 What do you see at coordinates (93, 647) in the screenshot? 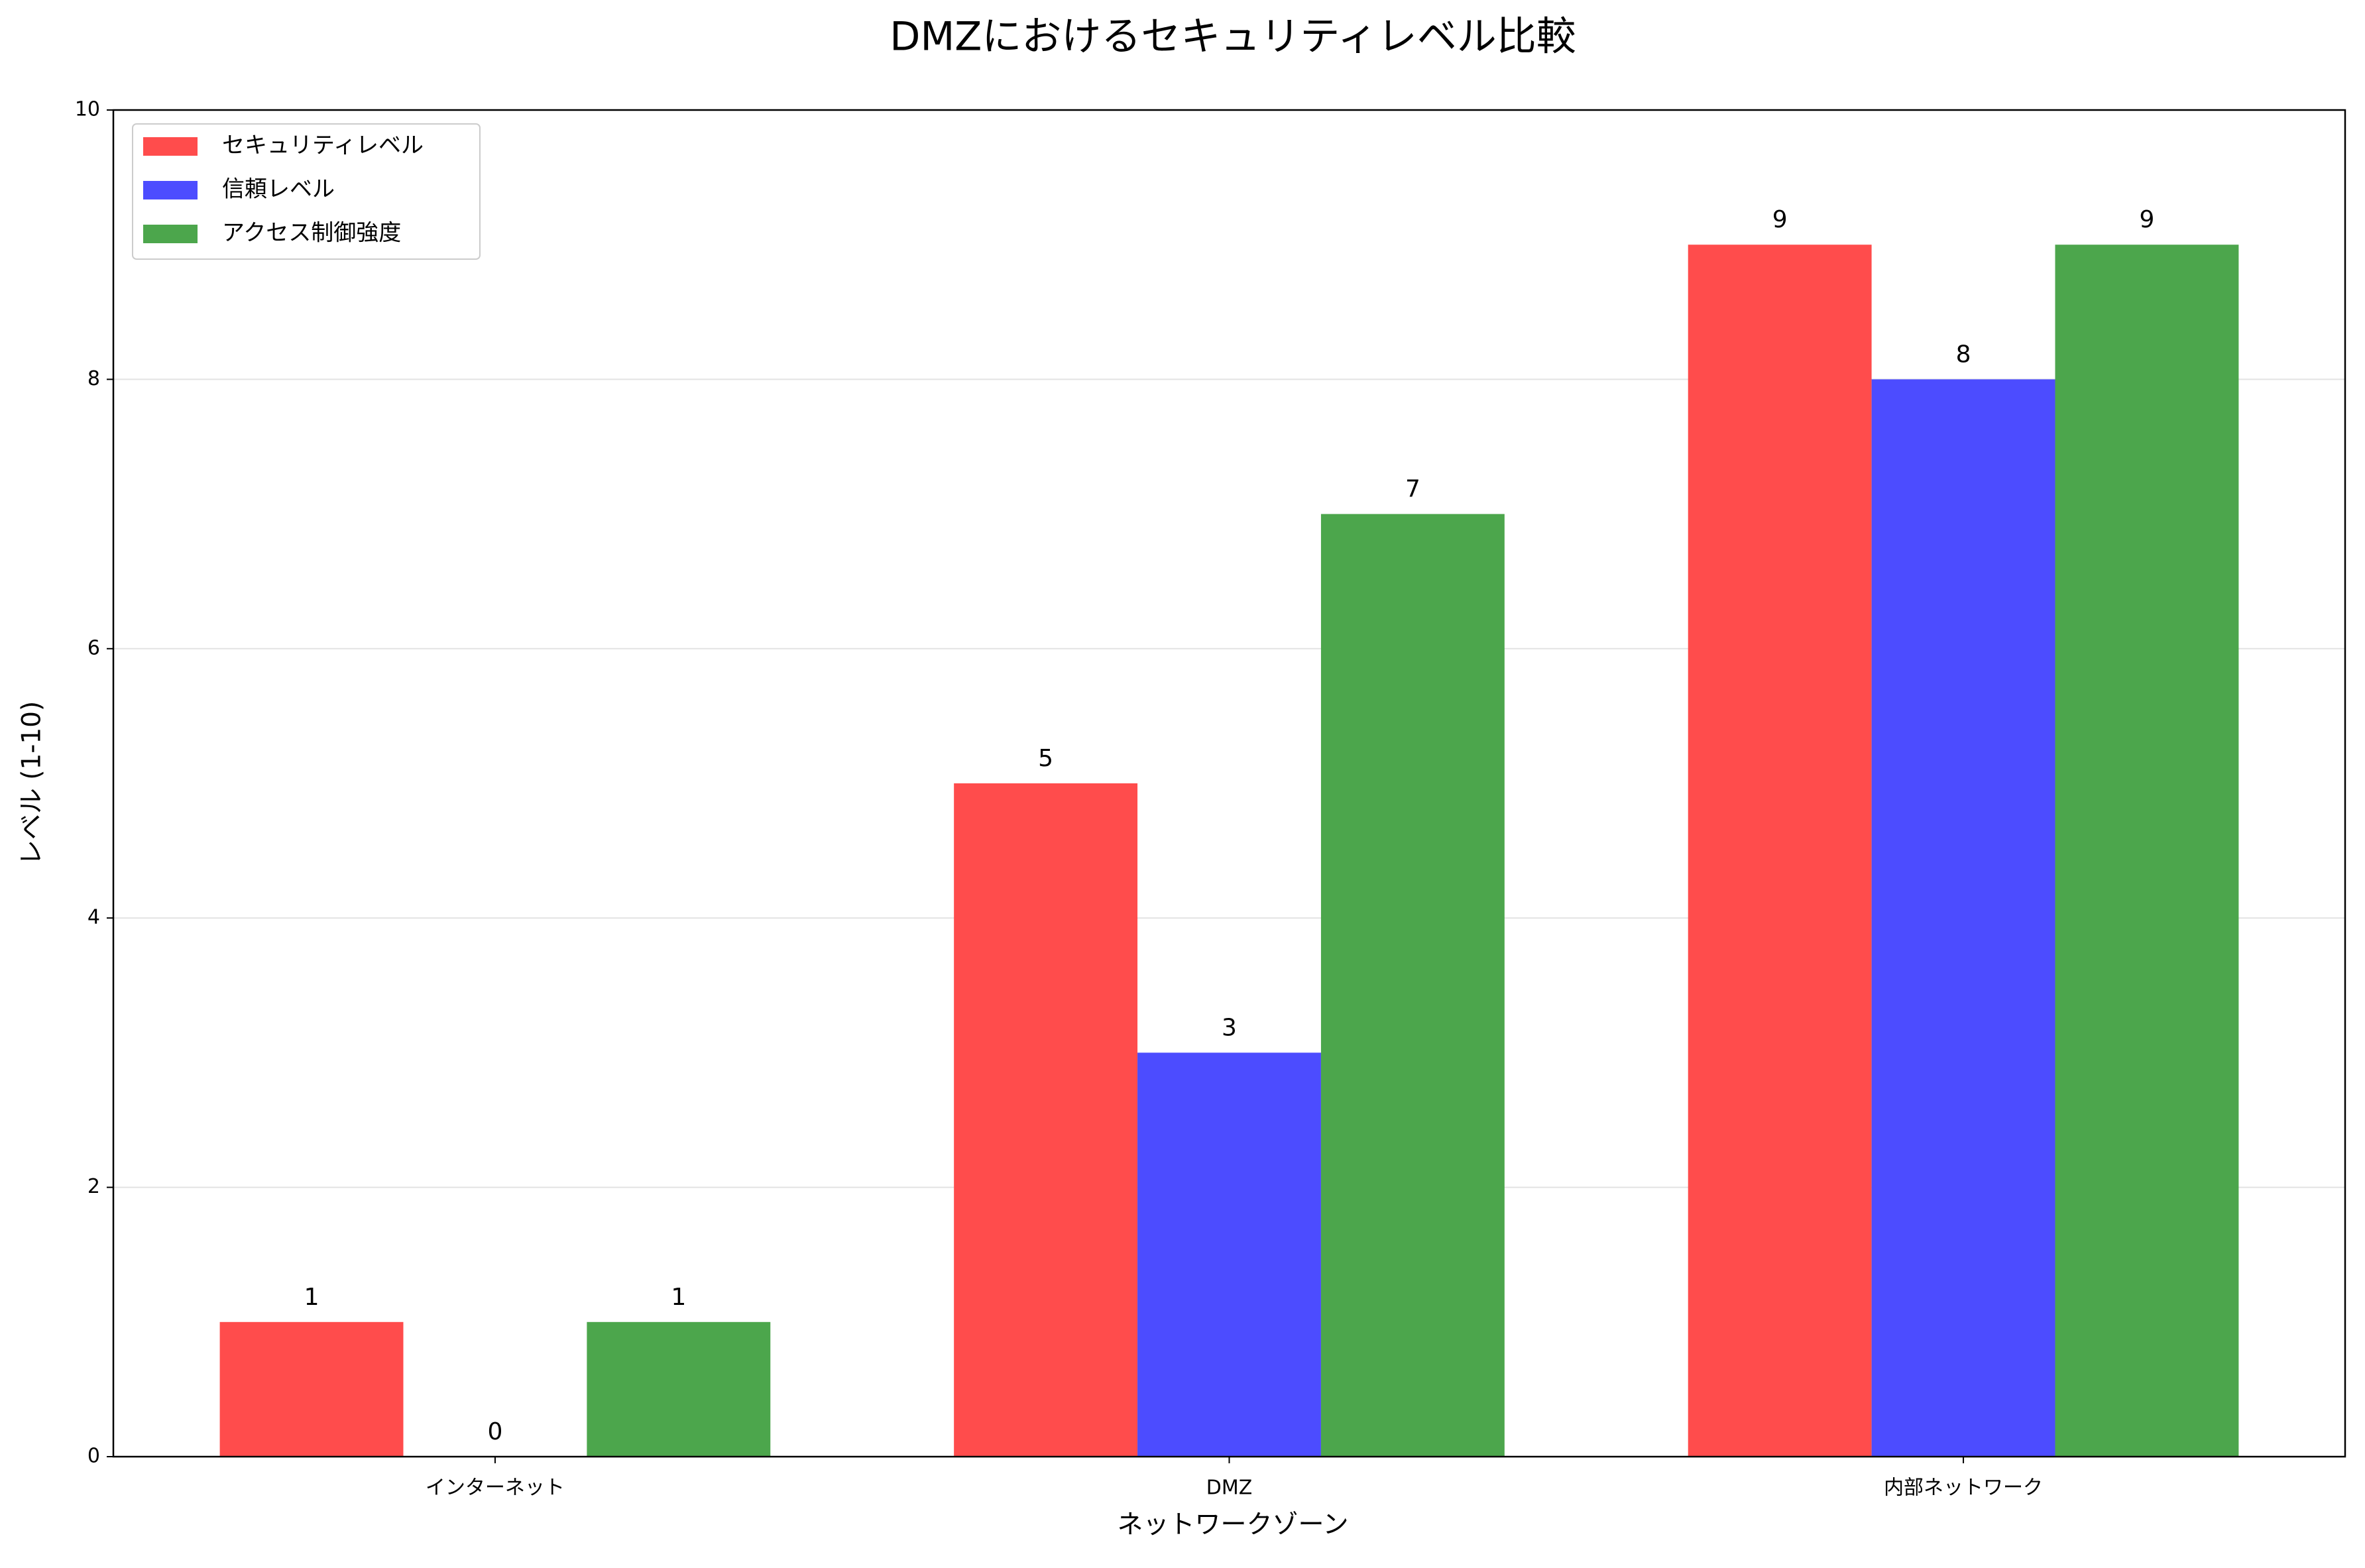
I see `y-tick-label: 6` at bounding box center [93, 647].